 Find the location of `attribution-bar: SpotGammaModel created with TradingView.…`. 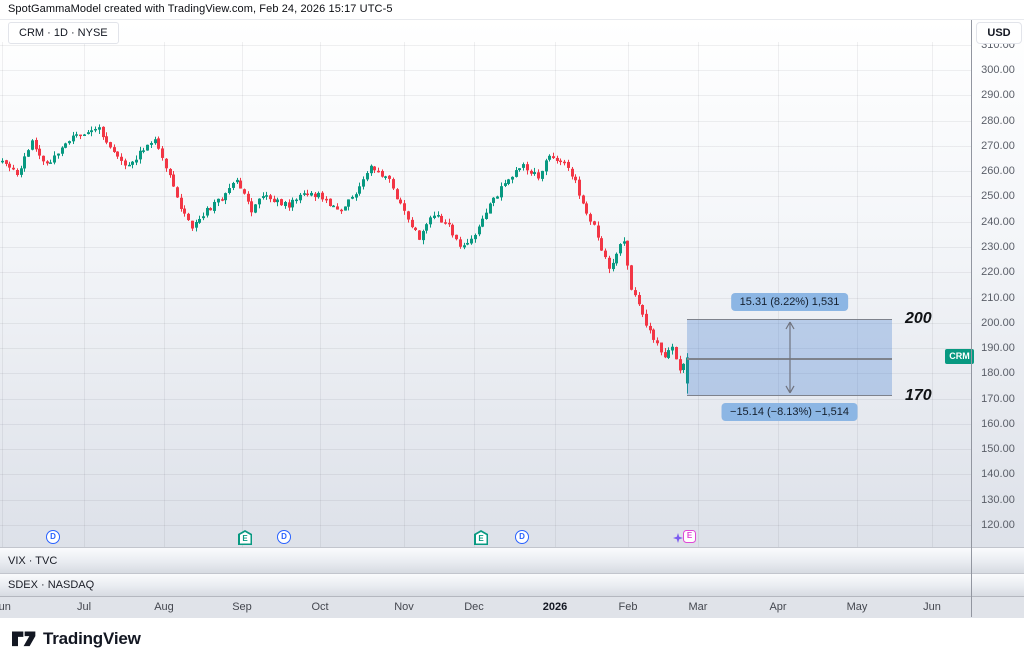

attribution-bar: SpotGammaModel created with TradingView.… is located at coordinates (512, 10).